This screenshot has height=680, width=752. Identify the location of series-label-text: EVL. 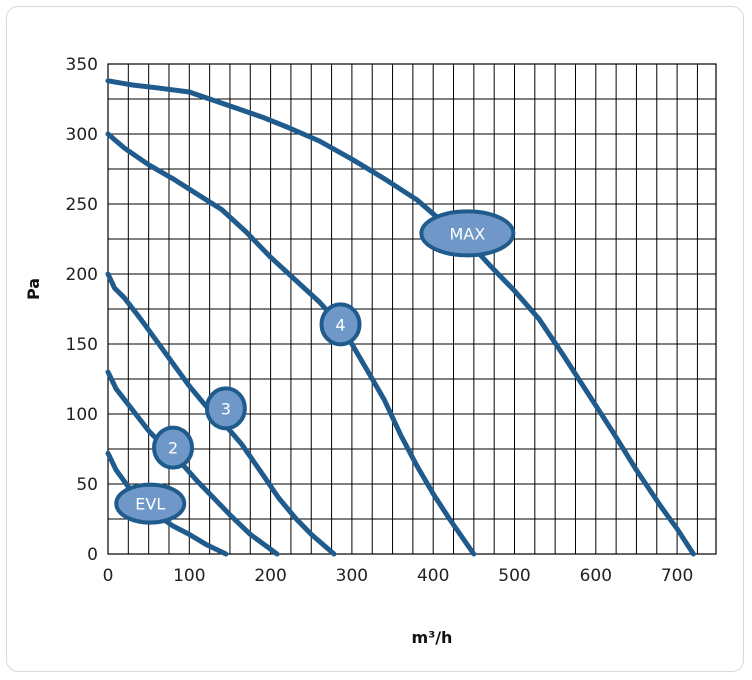
(150, 504).